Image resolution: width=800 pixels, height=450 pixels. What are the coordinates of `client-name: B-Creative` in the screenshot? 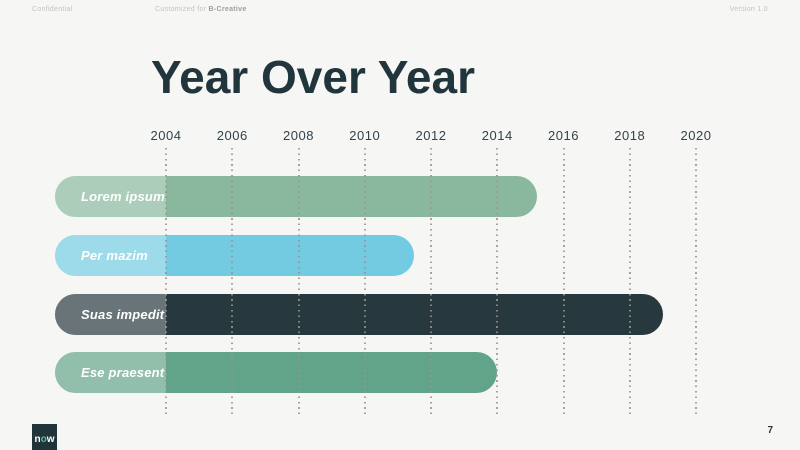 It's located at (227, 9).